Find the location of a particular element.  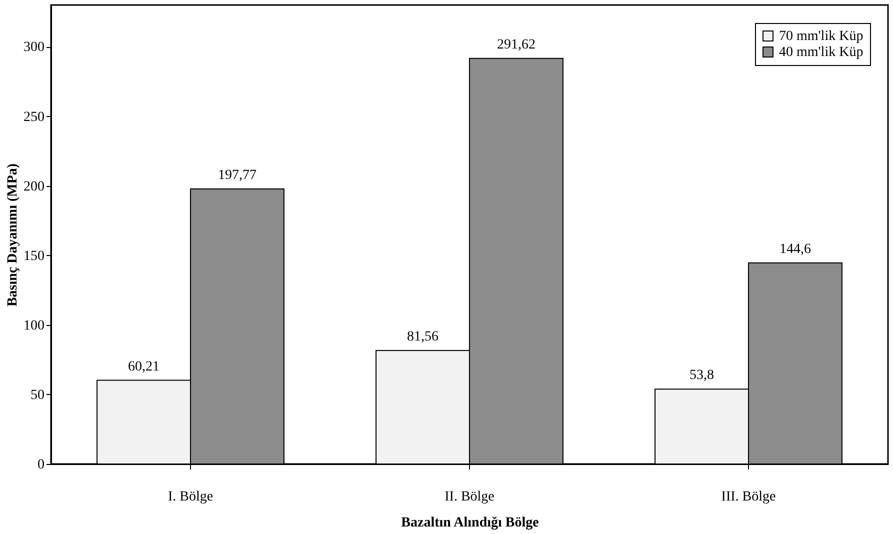

x-tick-label: II. Bölge is located at coordinates (469, 497).